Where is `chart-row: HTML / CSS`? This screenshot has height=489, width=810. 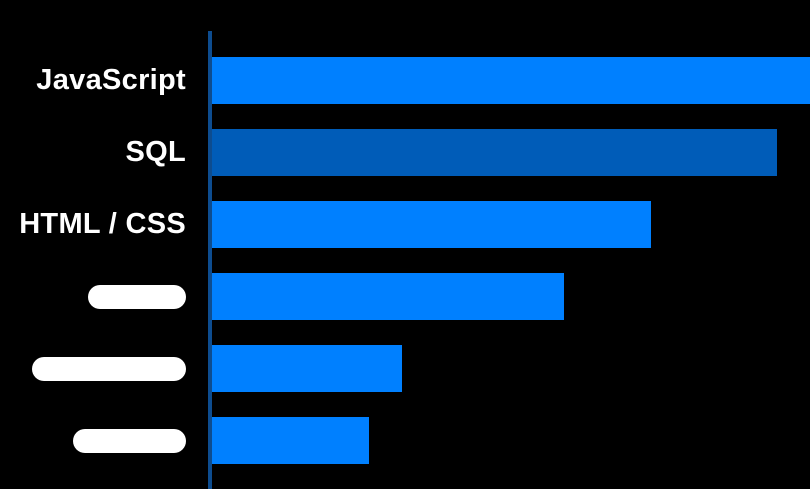
chart-row: HTML / CSS is located at coordinates (405, 224).